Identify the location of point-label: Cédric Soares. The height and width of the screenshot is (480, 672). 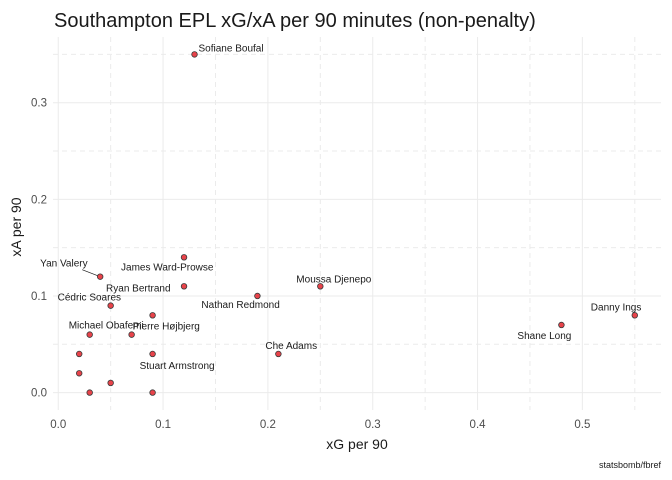
(89, 298).